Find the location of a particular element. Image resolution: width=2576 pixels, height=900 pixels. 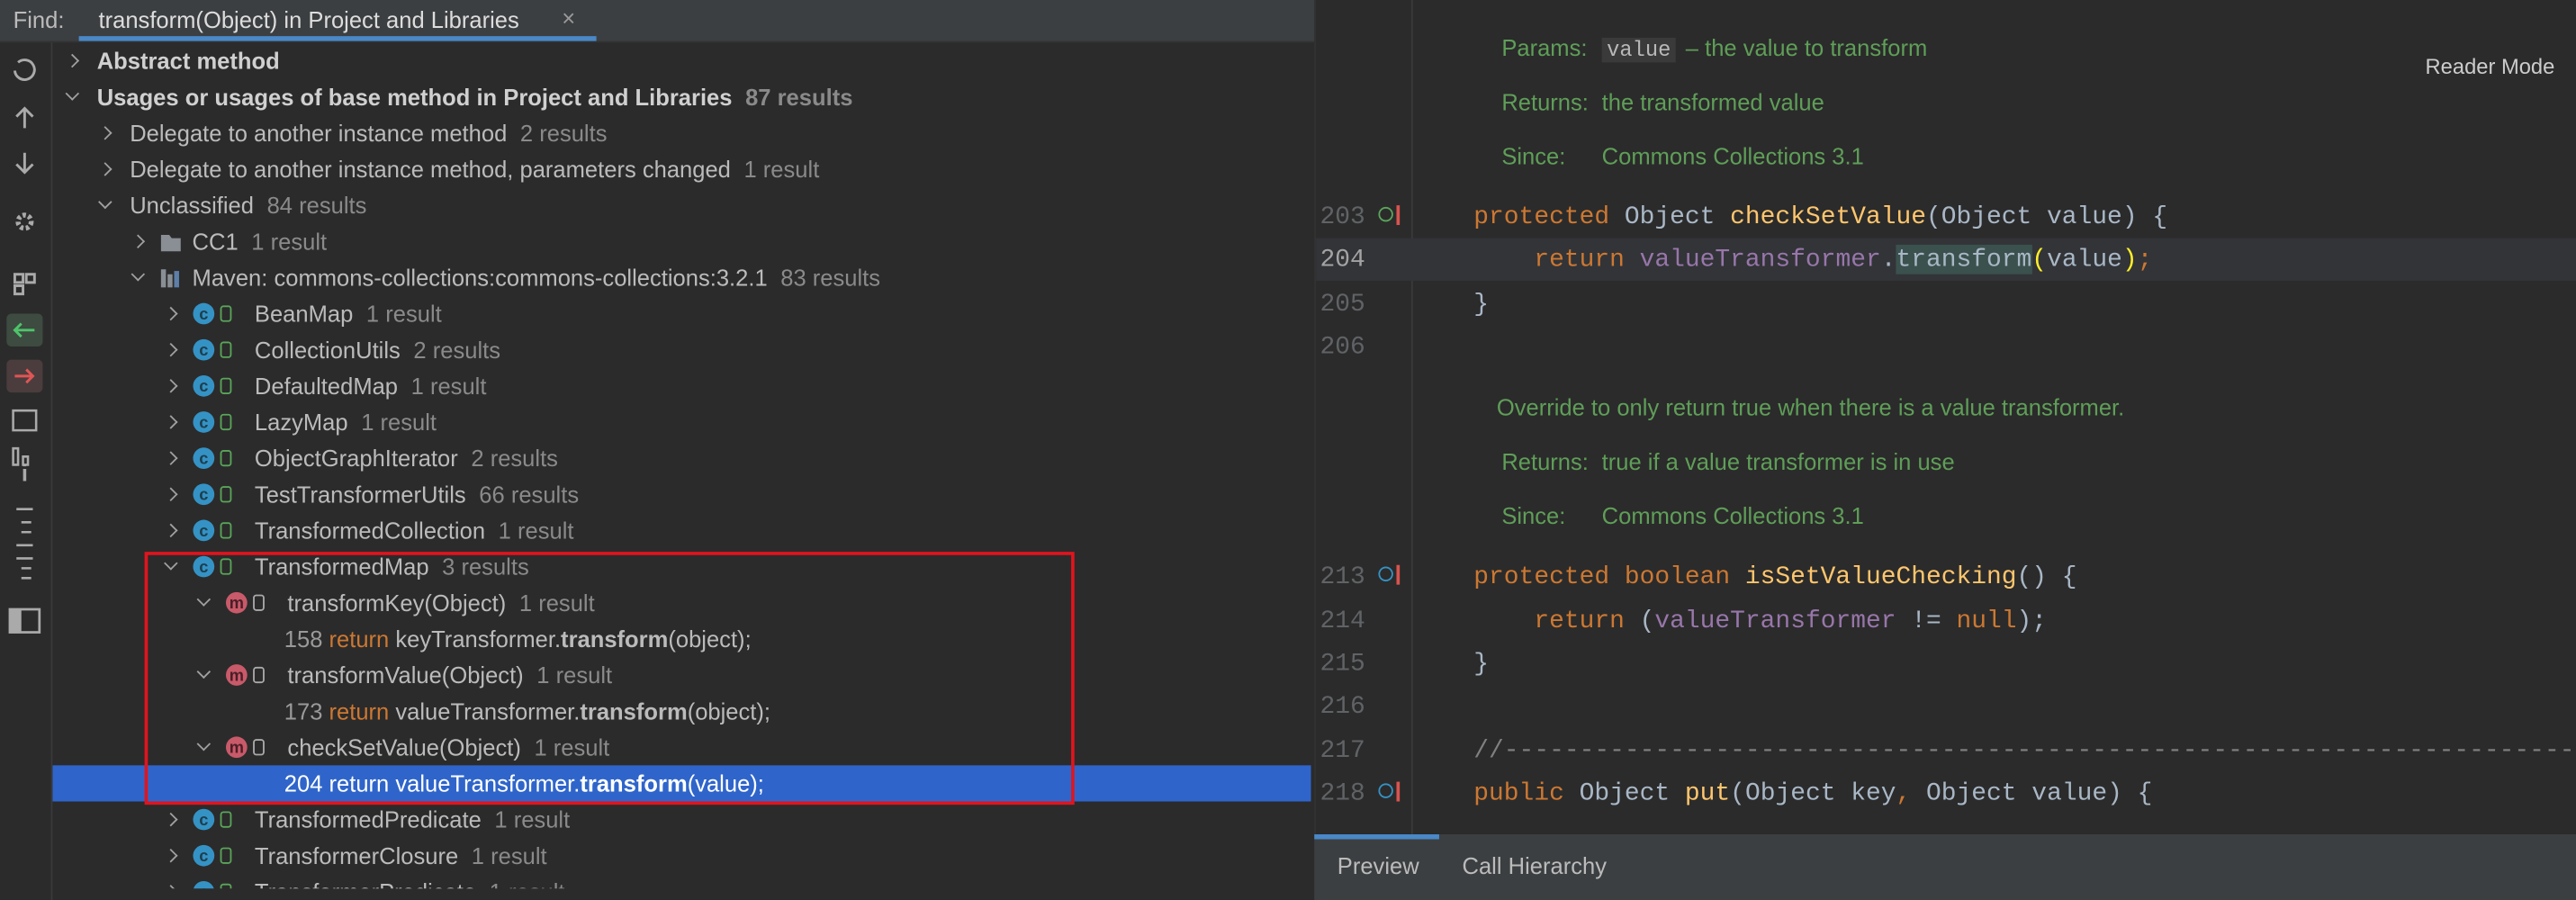

row-text: TransformedCollection 1 result is located at coordinates (414, 530).